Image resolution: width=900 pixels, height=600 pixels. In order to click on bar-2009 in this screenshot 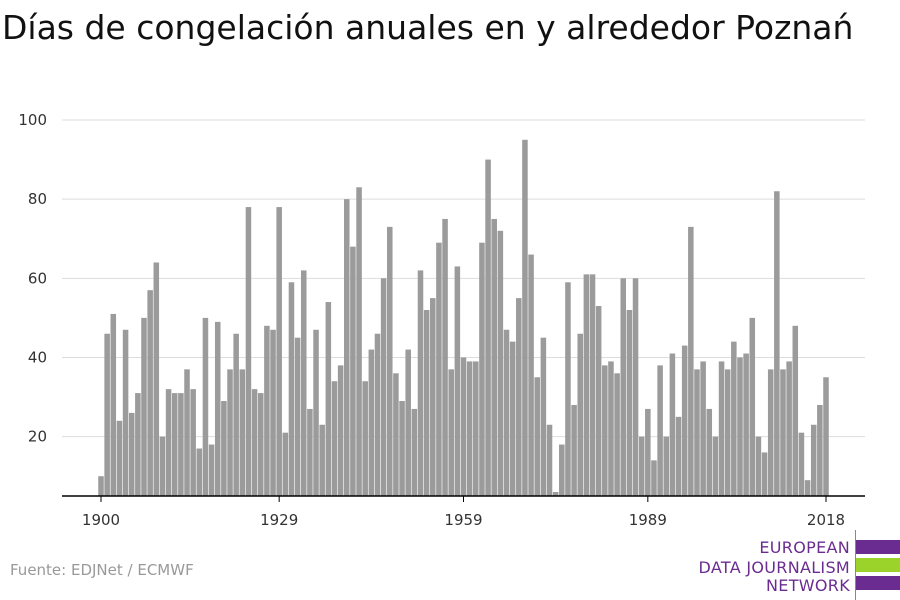, I will do `click(770, 432)`.